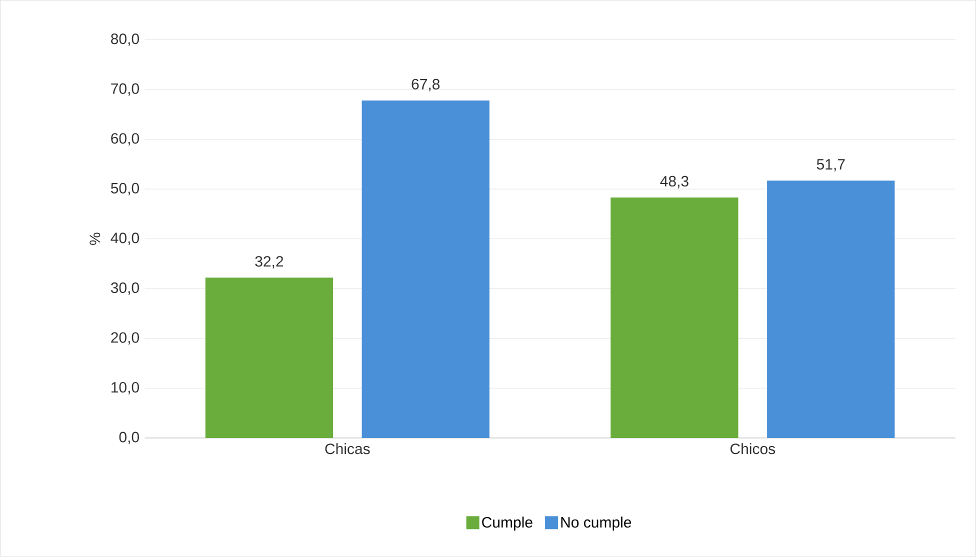 The image size is (976, 557). Describe the element at coordinates (129, 438) in the screenshot. I see `y-tick-label: 0,0` at that location.